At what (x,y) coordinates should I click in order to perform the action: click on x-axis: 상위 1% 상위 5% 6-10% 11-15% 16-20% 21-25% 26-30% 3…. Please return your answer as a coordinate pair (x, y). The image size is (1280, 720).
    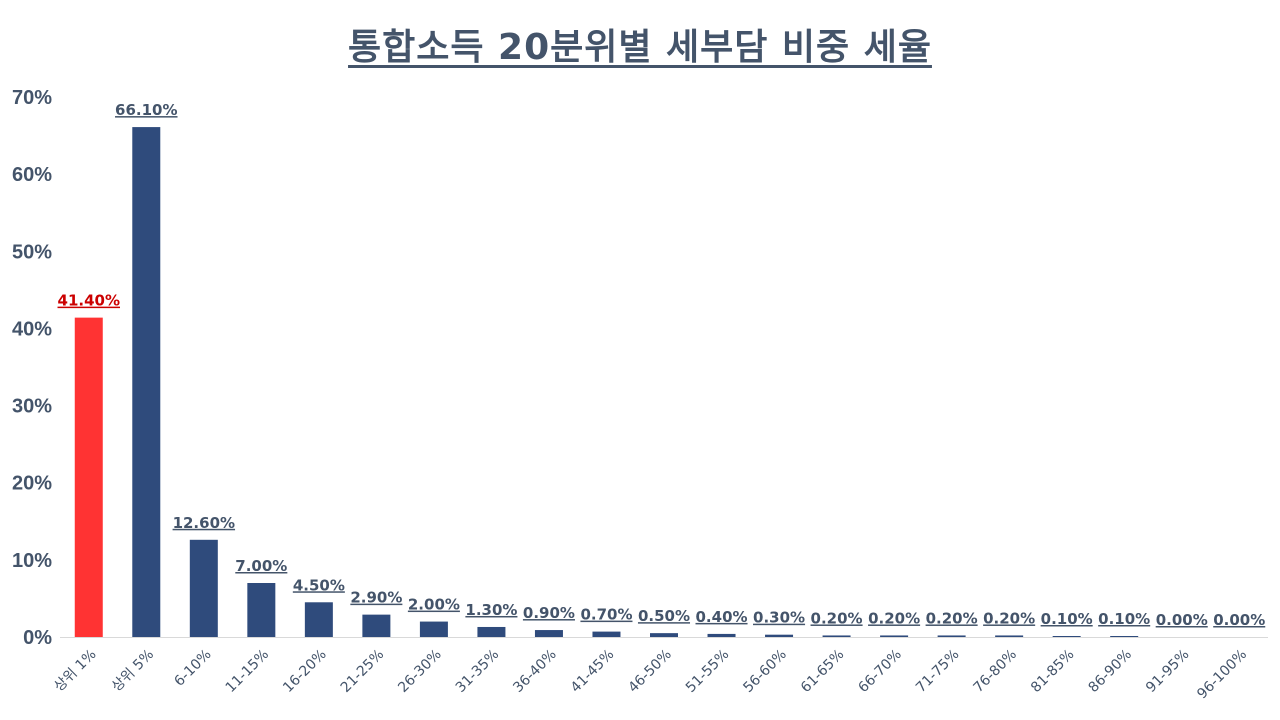
    Looking at the image, I should click on (650, 675).